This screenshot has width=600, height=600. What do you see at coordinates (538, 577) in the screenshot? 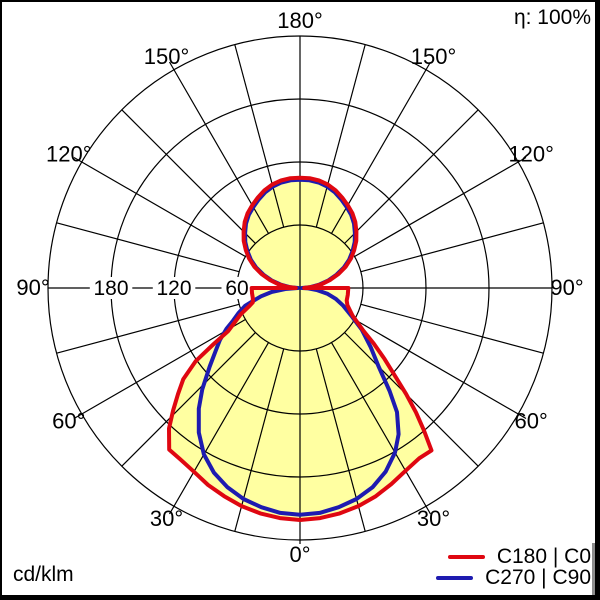
I see `legend-label-c270-c90: C270 | C90` at bounding box center [538, 577].